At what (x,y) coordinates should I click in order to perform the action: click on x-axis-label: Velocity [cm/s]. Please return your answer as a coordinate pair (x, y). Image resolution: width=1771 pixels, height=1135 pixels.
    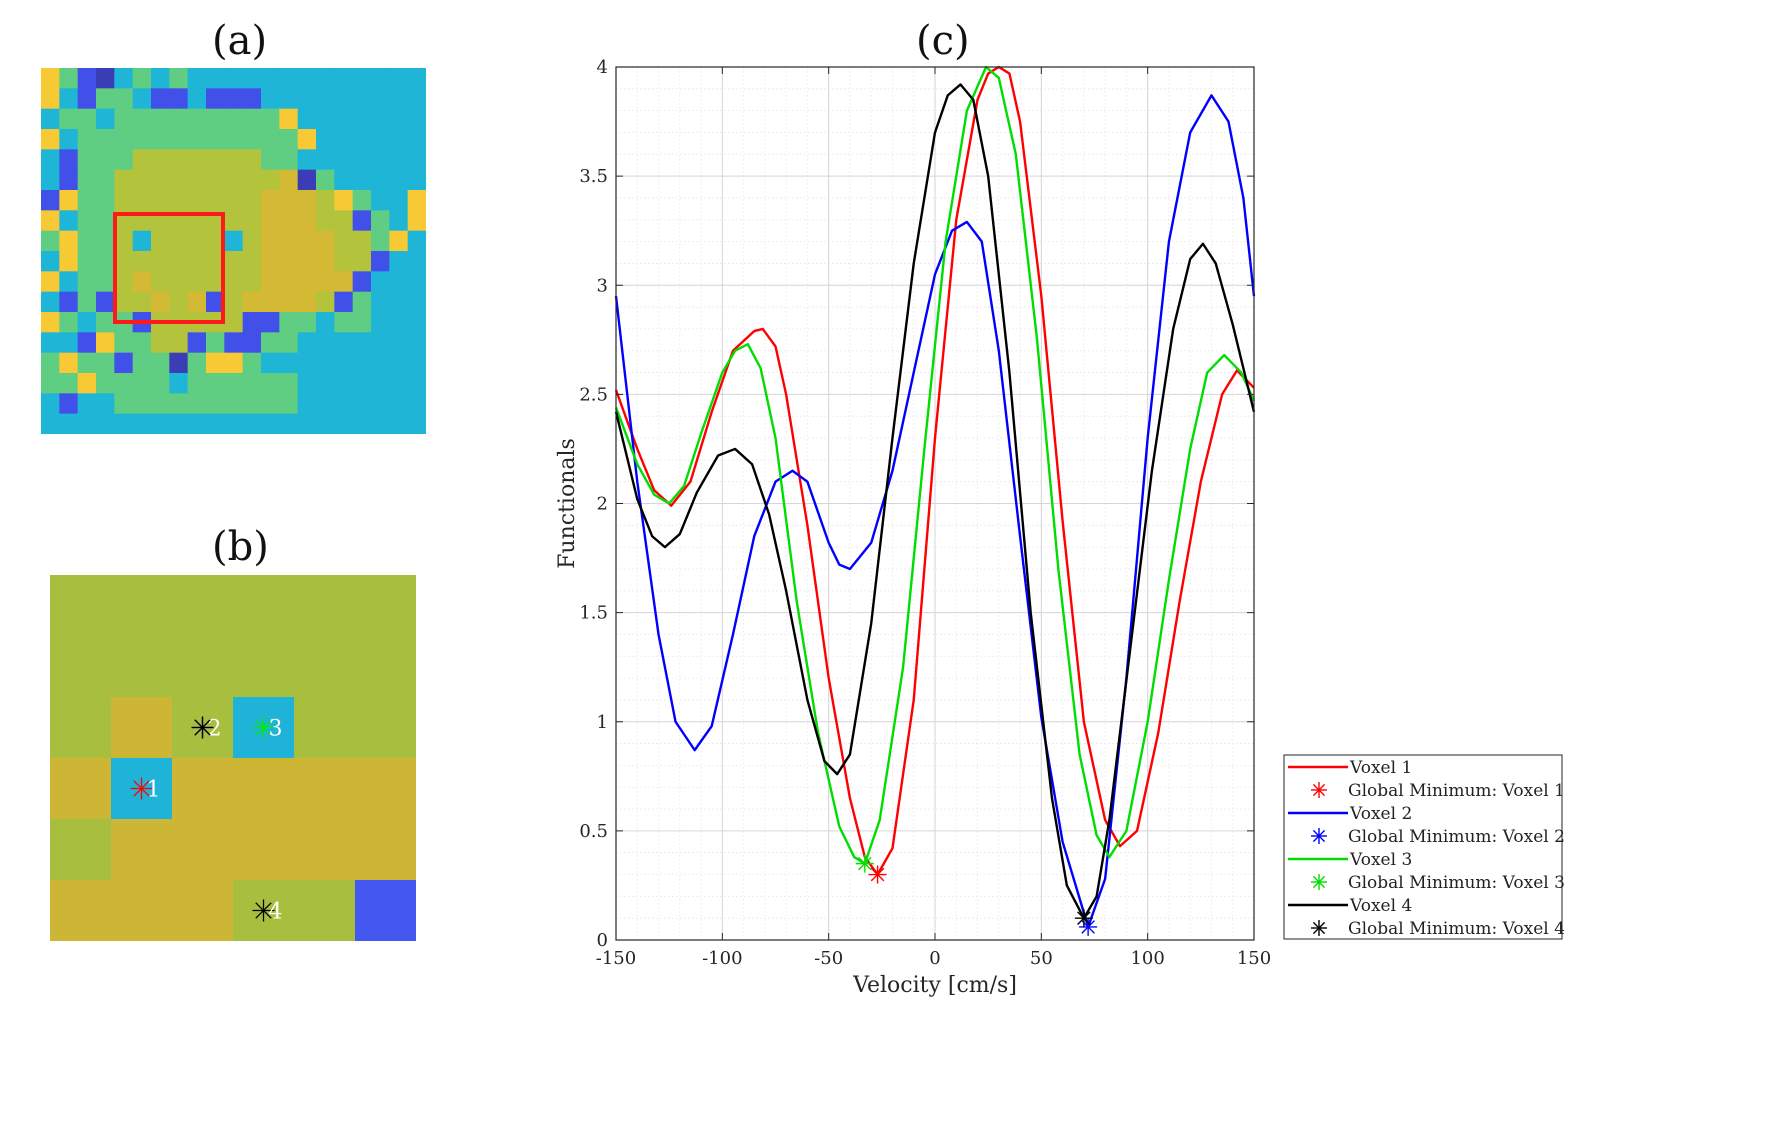
    Looking at the image, I should click on (934, 985).